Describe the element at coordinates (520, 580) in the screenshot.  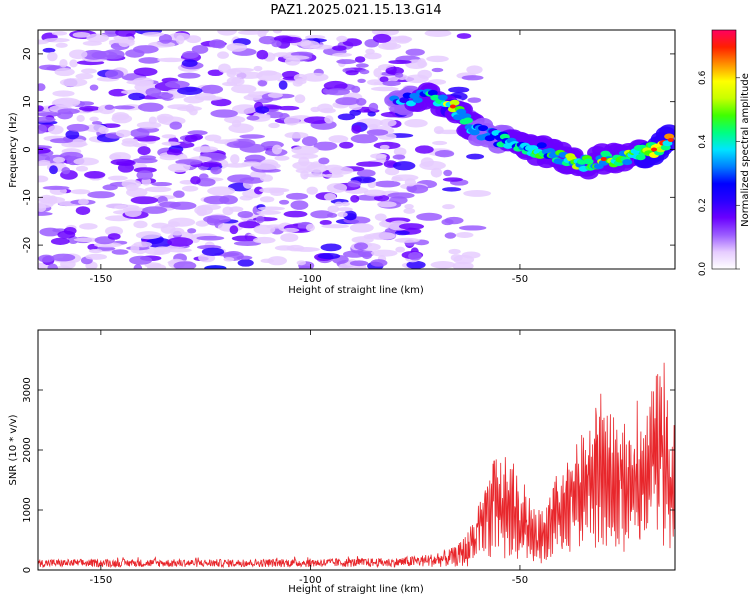
I see `x-tick-label: -50` at that location.